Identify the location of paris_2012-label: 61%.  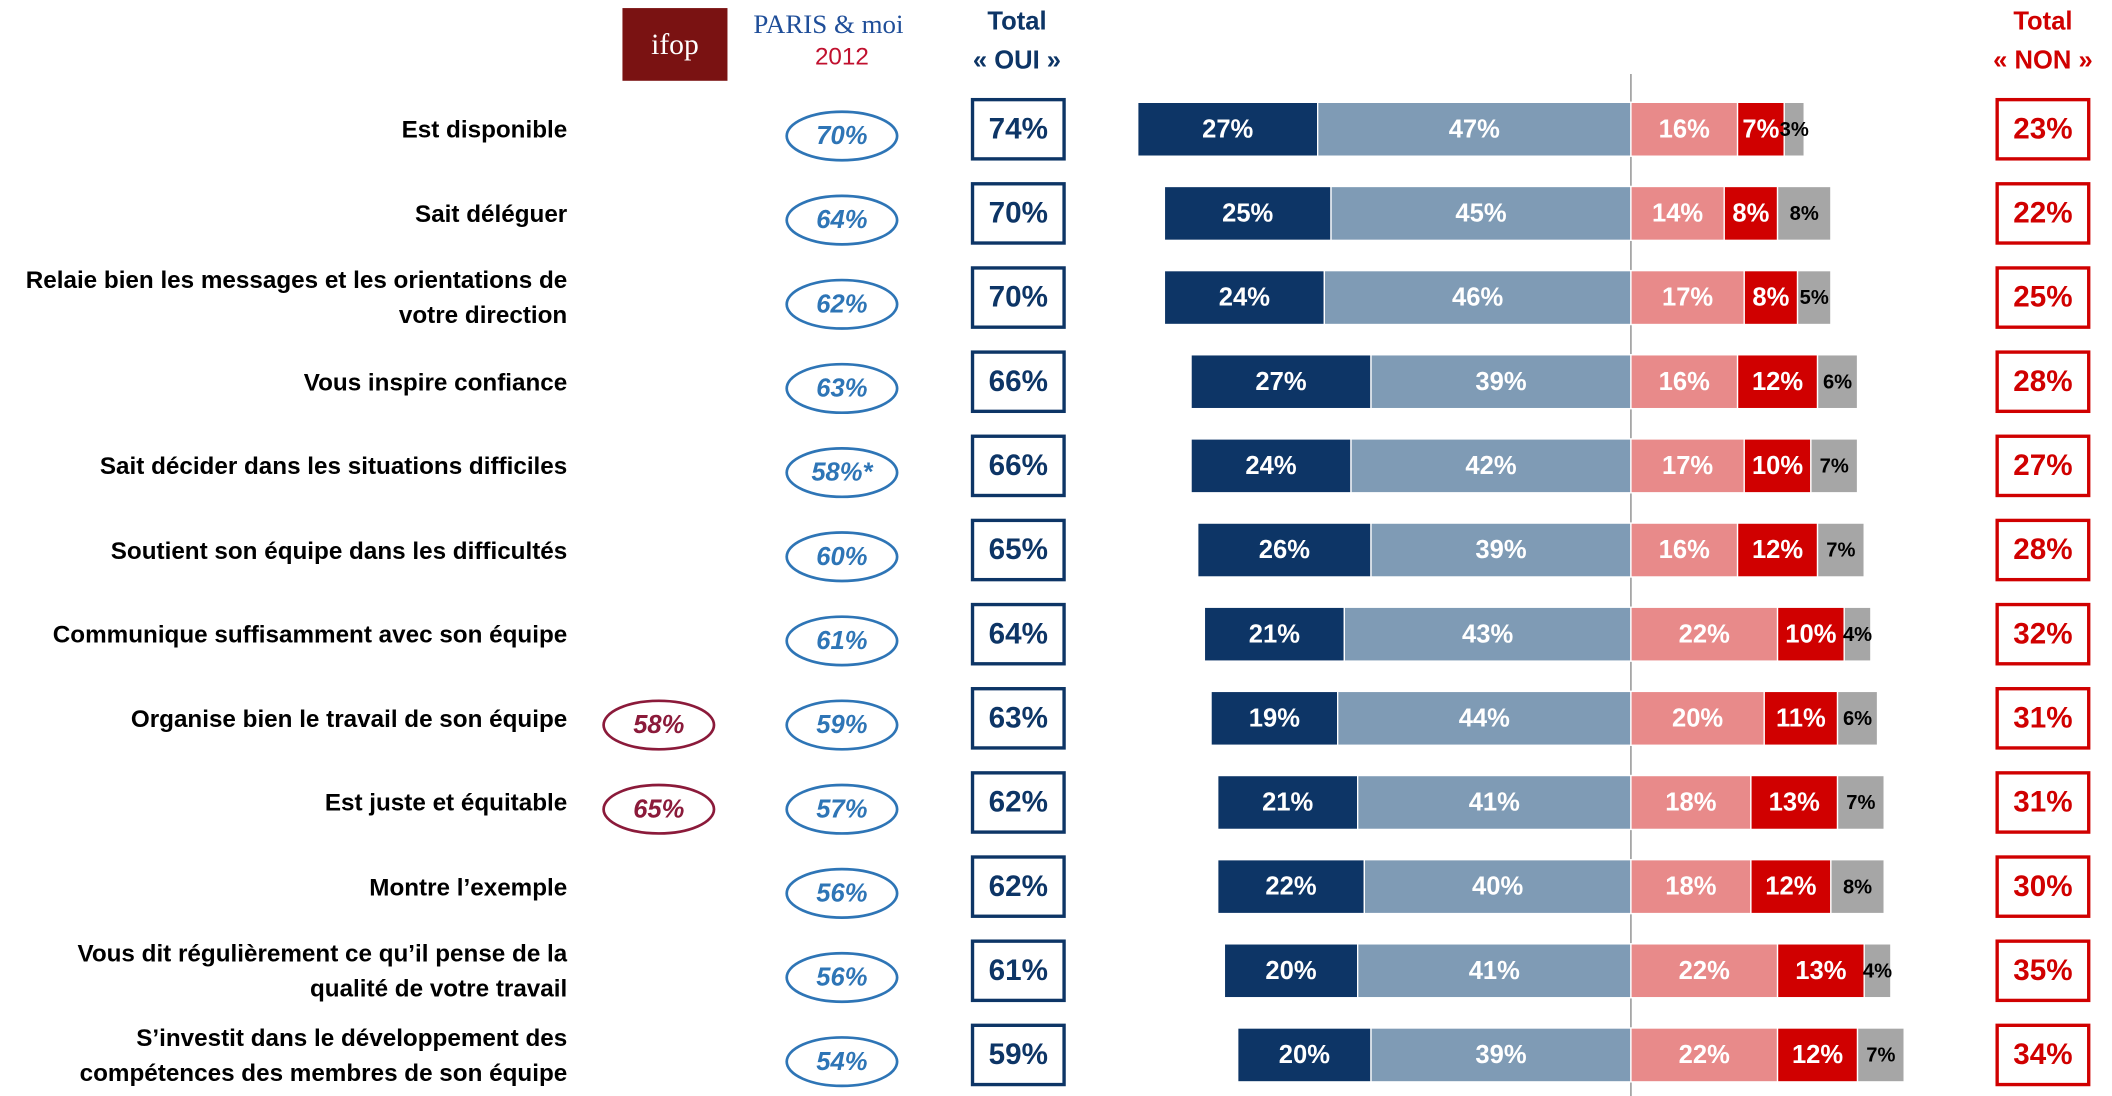
(841, 641).